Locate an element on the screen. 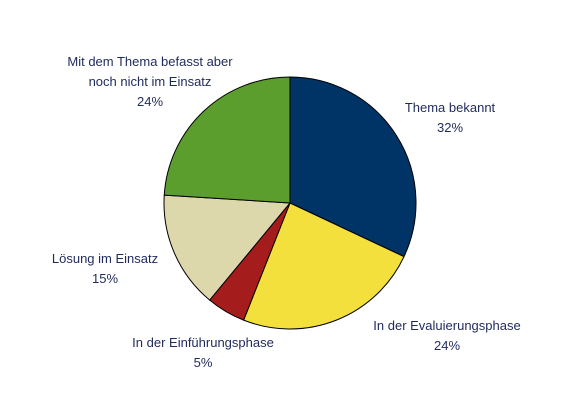  pie-slice-thema-bekannt is located at coordinates (353, 167).